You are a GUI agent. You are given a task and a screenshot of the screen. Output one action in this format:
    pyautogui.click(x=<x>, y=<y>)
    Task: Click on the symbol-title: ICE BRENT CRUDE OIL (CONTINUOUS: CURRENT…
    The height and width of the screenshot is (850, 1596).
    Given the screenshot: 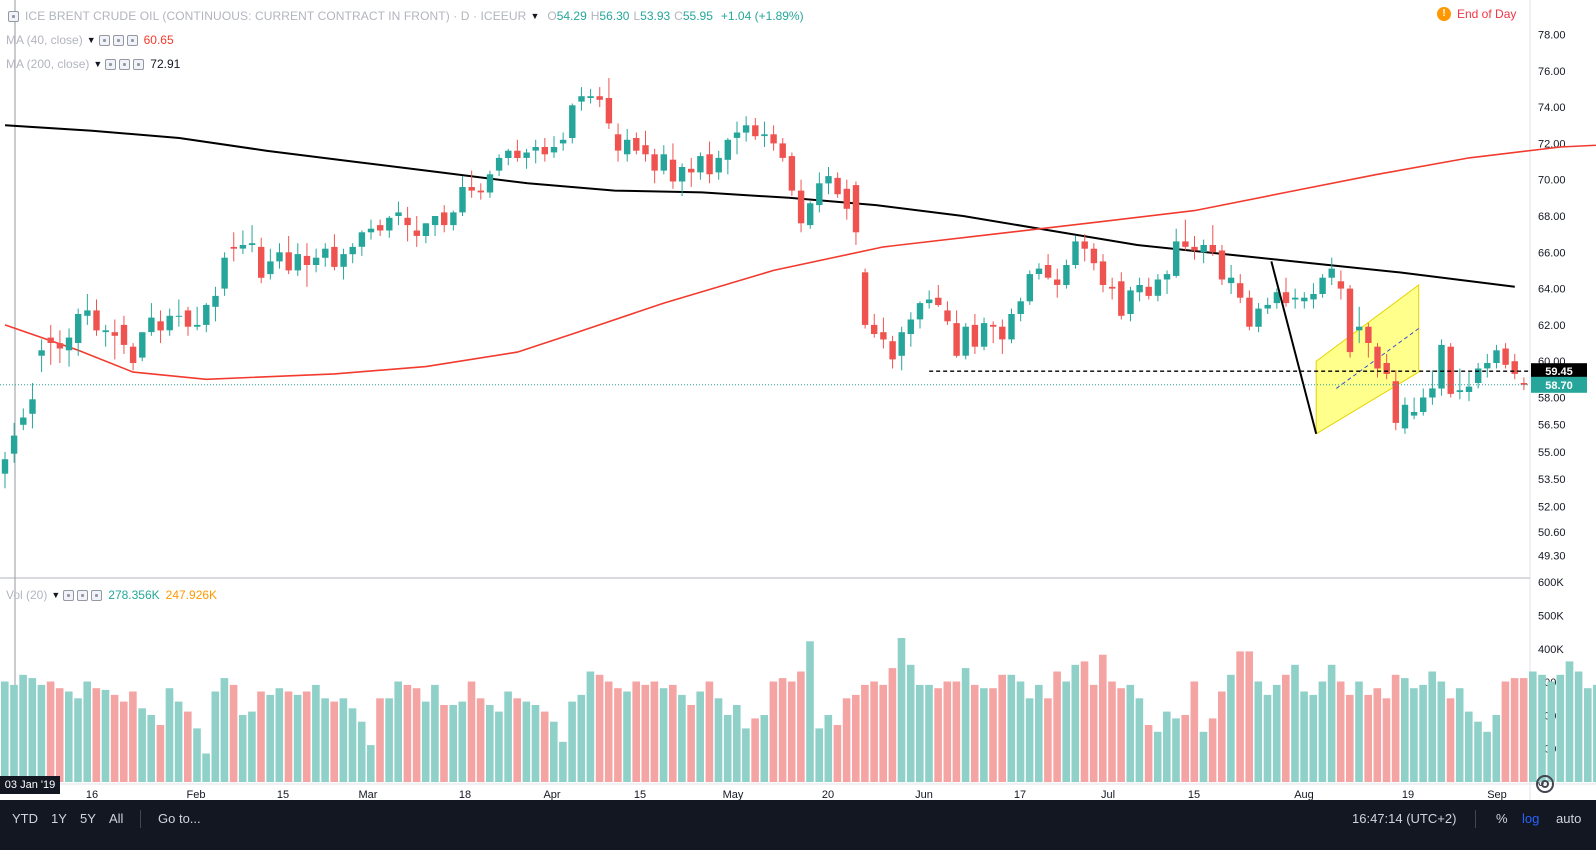 What is the action you would take?
    pyautogui.click(x=276, y=16)
    